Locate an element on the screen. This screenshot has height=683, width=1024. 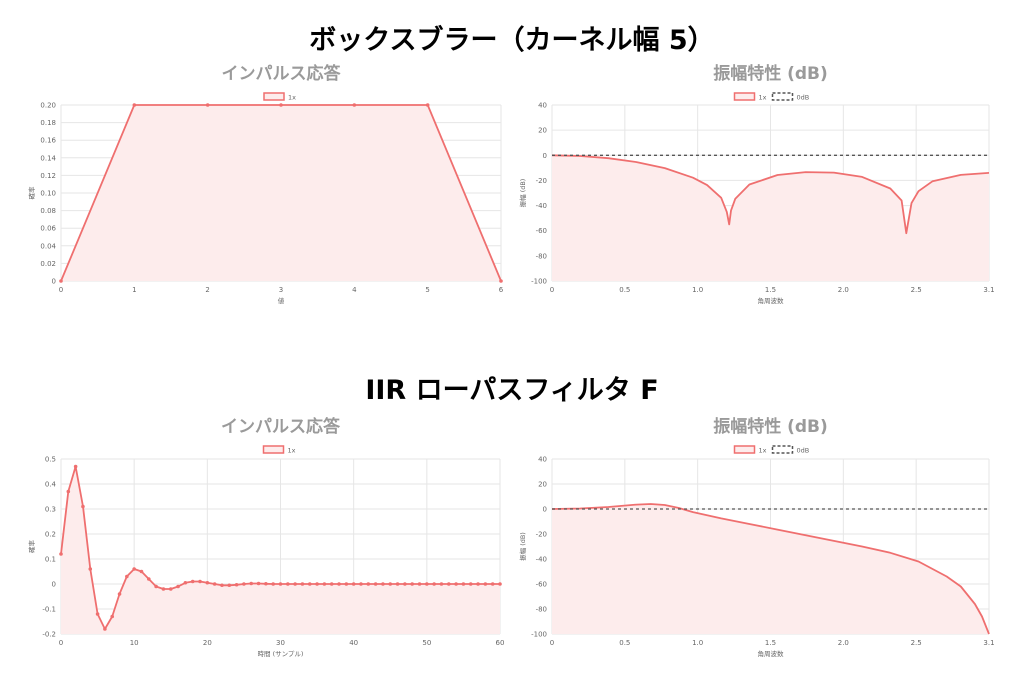
x-tick-label: 40 is located at coordinates (353, 643).